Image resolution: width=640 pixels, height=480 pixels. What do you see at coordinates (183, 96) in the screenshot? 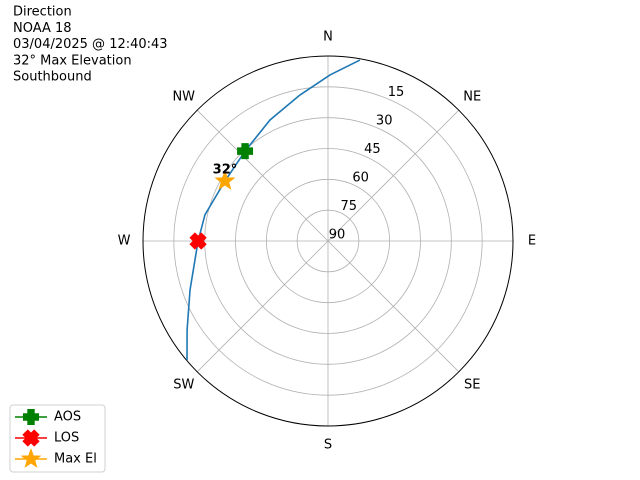
I see `theta-tick-label: NW` at bounding box center [183, 96].